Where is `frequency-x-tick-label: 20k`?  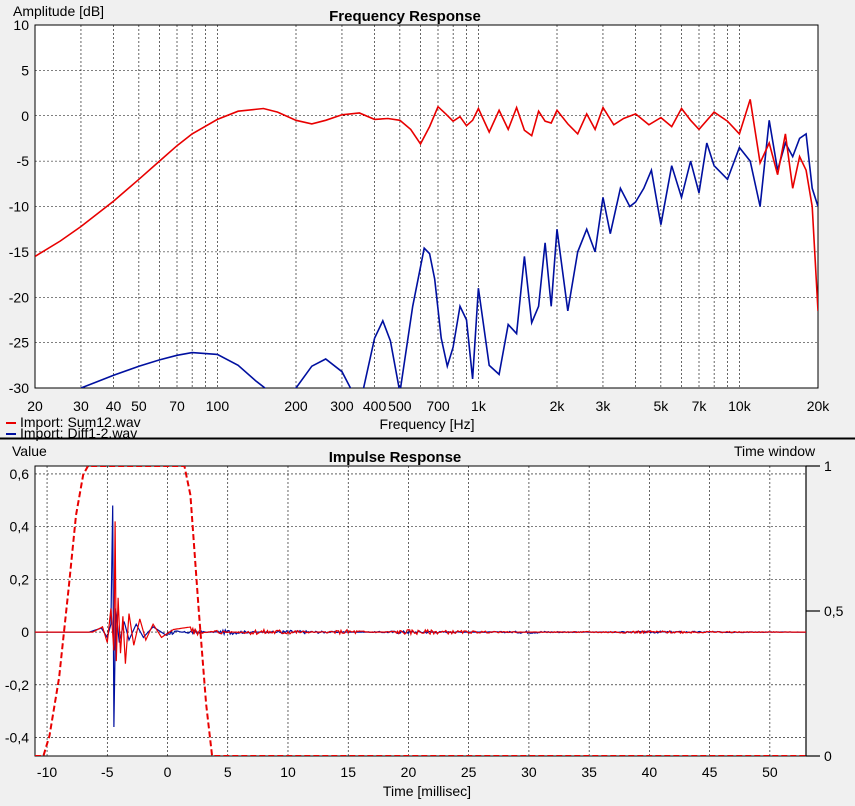 frequency-x-tick-label: 20k is located at coordinates (819, 406).